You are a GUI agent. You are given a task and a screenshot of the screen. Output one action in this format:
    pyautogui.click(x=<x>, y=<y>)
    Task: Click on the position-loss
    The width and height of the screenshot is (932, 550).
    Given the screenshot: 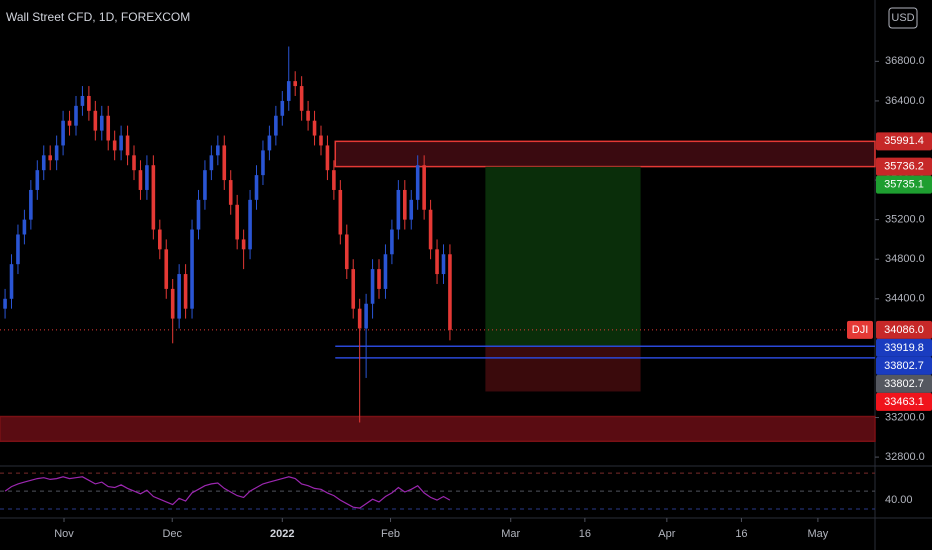 What is the action you would take?
    pyautogui.click(x=563, y=369)
    